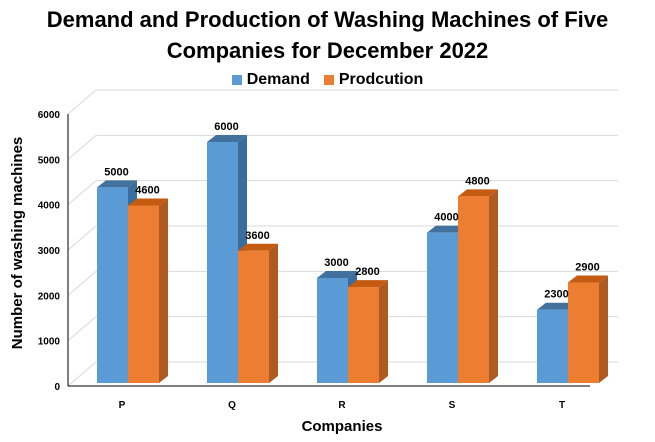 This screenshot has width=655, height=442. I want to click on bar-top-prodcution-s, so click(478, 193).